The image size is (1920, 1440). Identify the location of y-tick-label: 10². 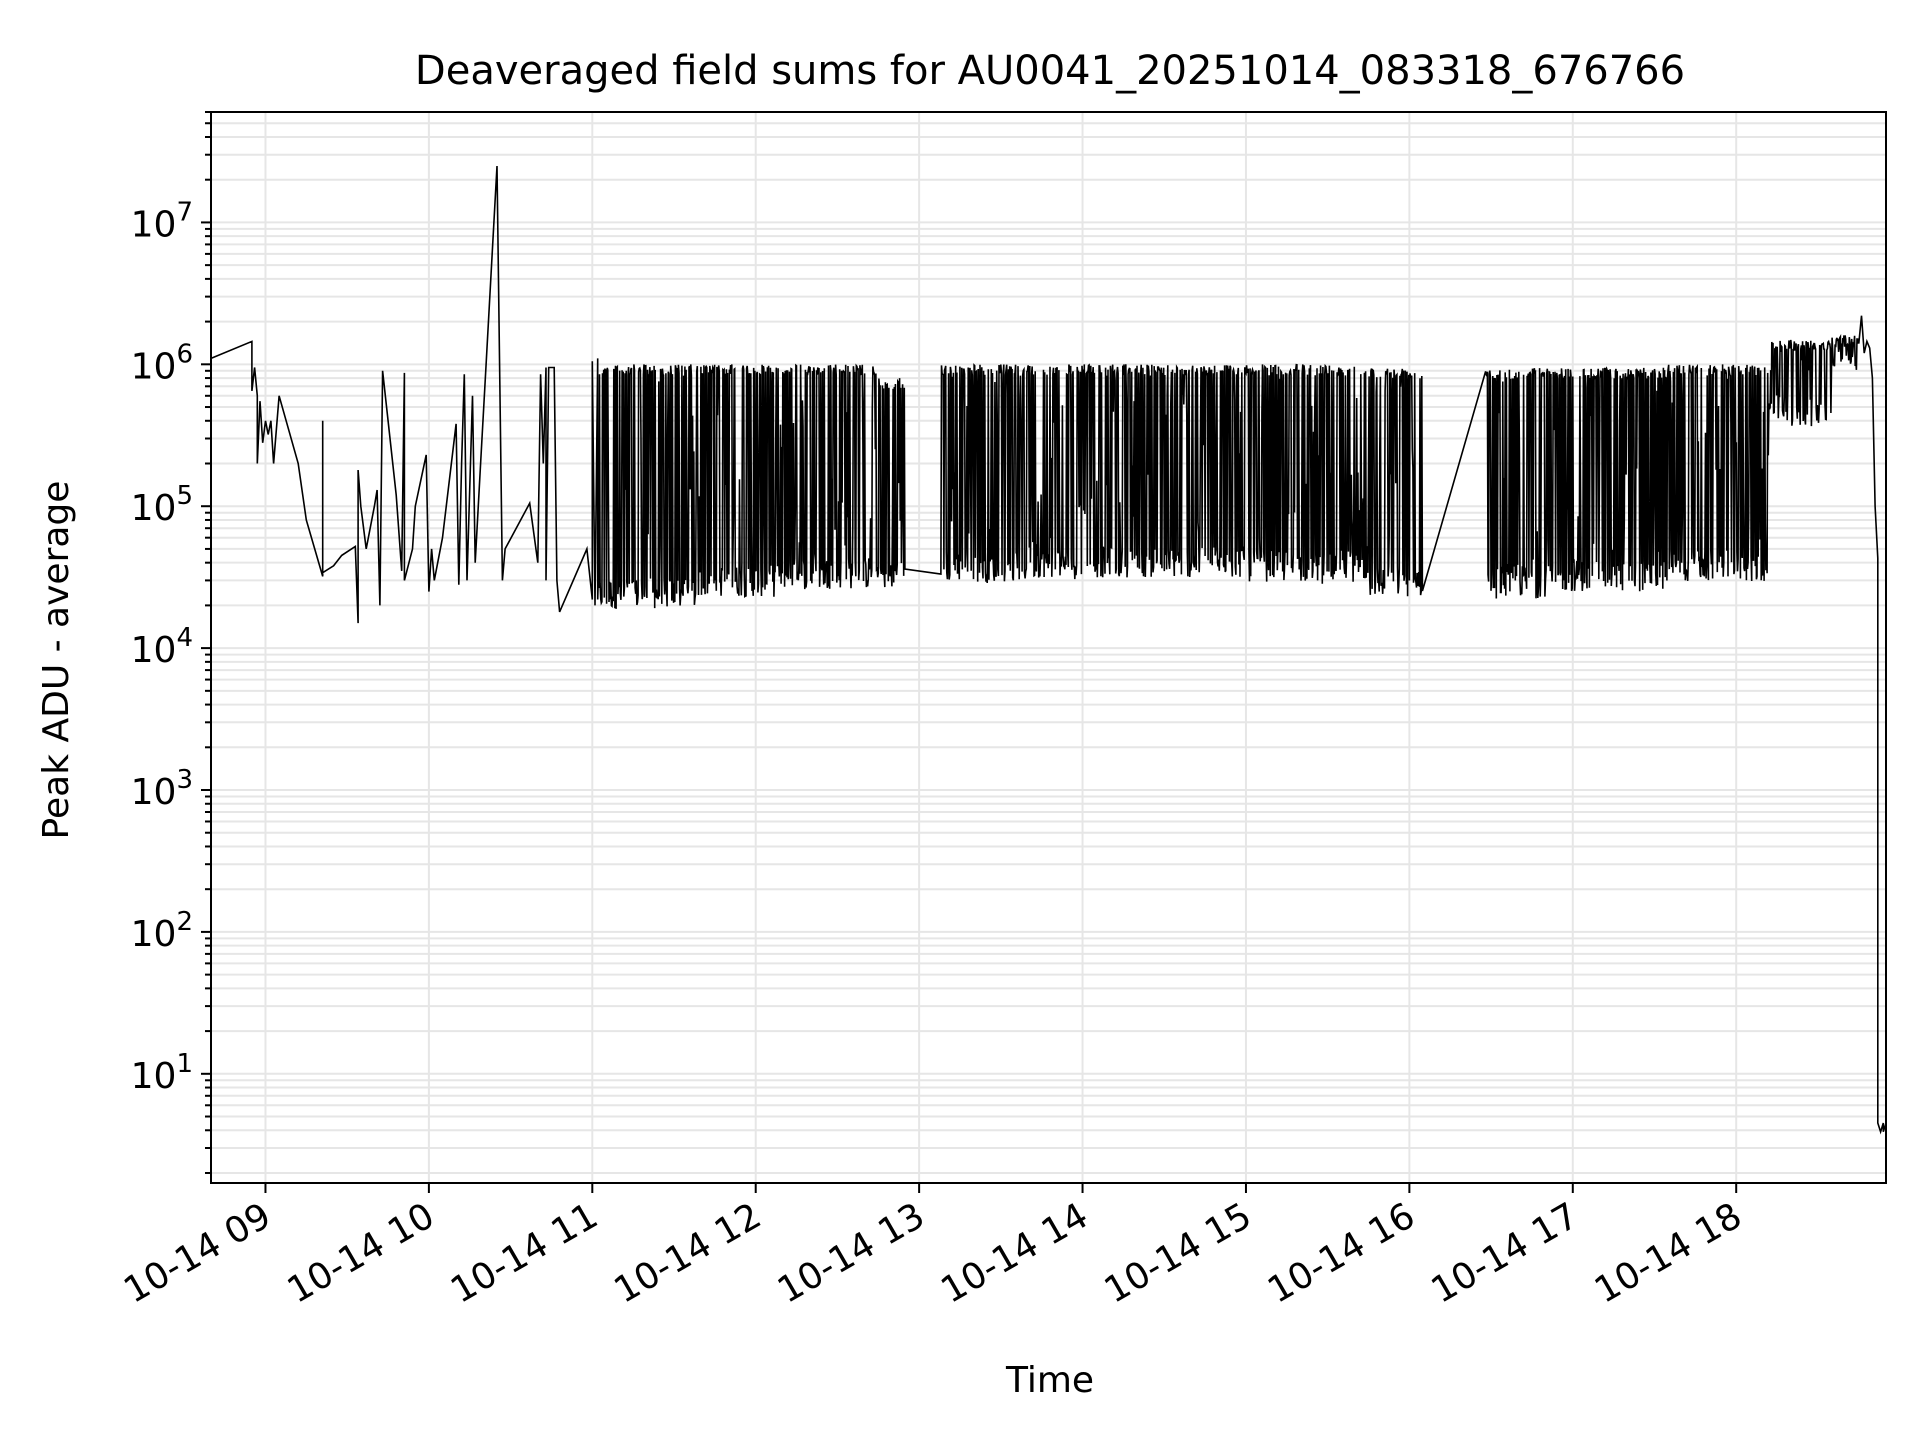
(162, 931).